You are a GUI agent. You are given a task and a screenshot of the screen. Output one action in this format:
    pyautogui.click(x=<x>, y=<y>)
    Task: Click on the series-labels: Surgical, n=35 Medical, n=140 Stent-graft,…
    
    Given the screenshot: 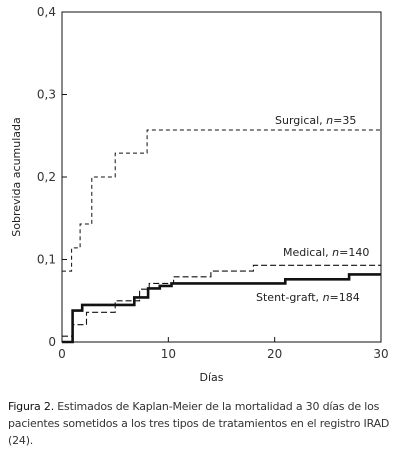 What is the action you would take?
    pyautogui.click(x=312, y=209)
    